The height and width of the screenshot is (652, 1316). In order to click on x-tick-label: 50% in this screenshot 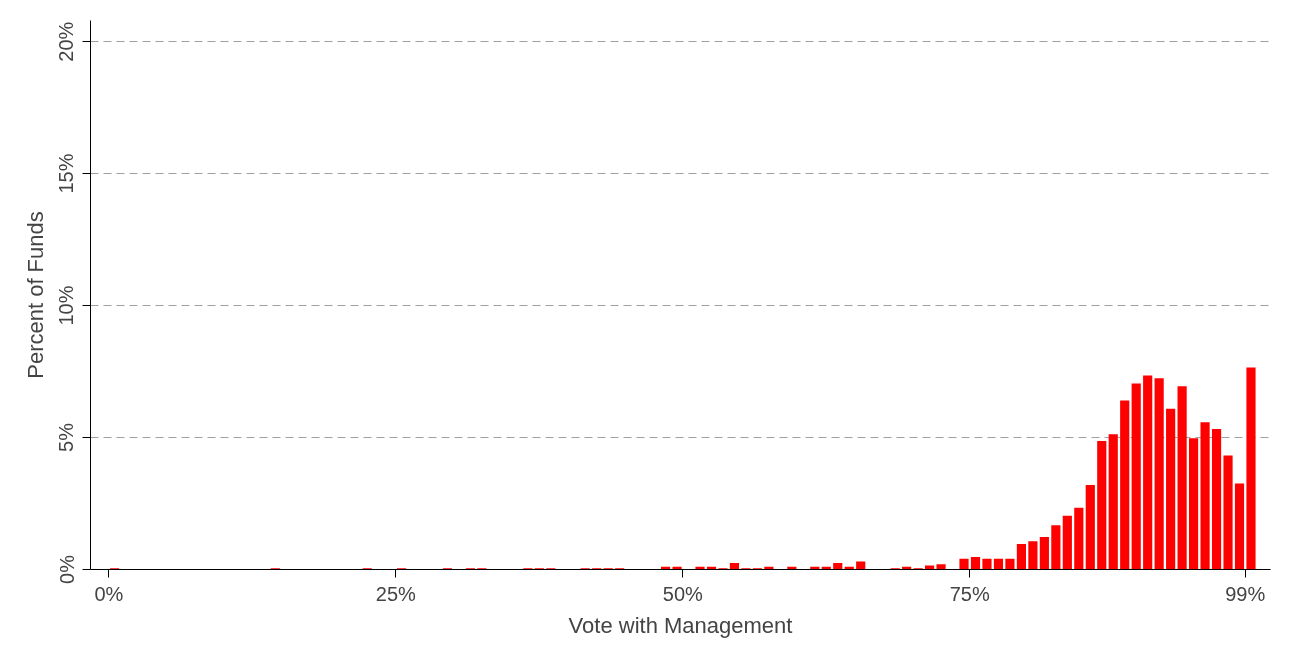, I will do `click(683, 593)`.